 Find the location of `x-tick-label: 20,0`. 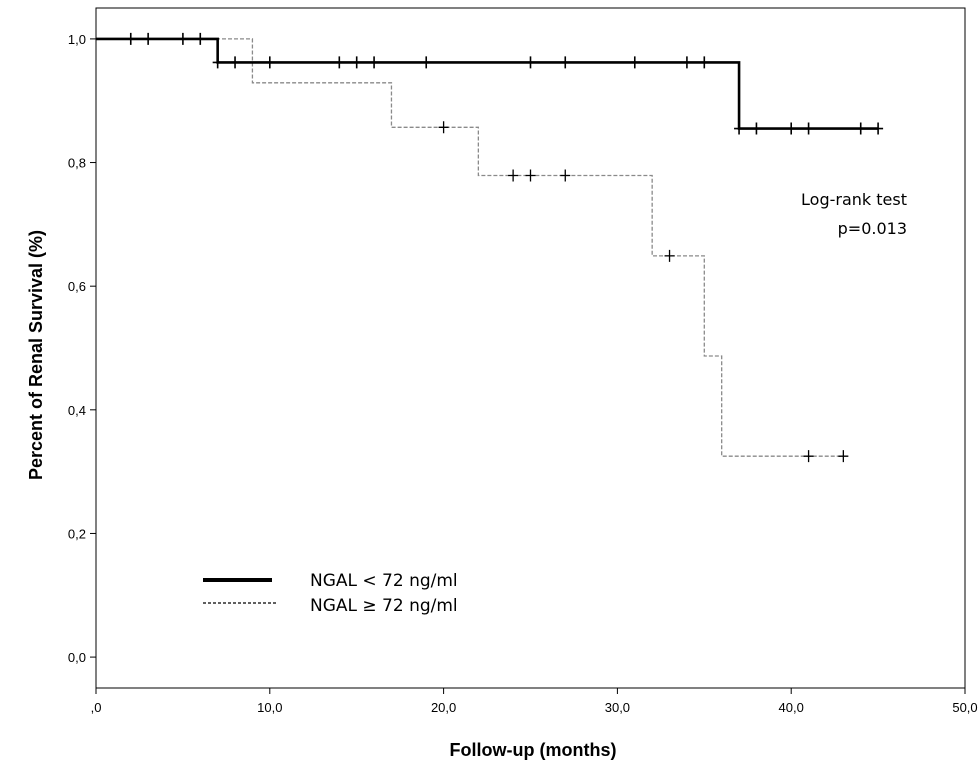

x-tick-label: 20,0 is located at coordinates (443, 707).